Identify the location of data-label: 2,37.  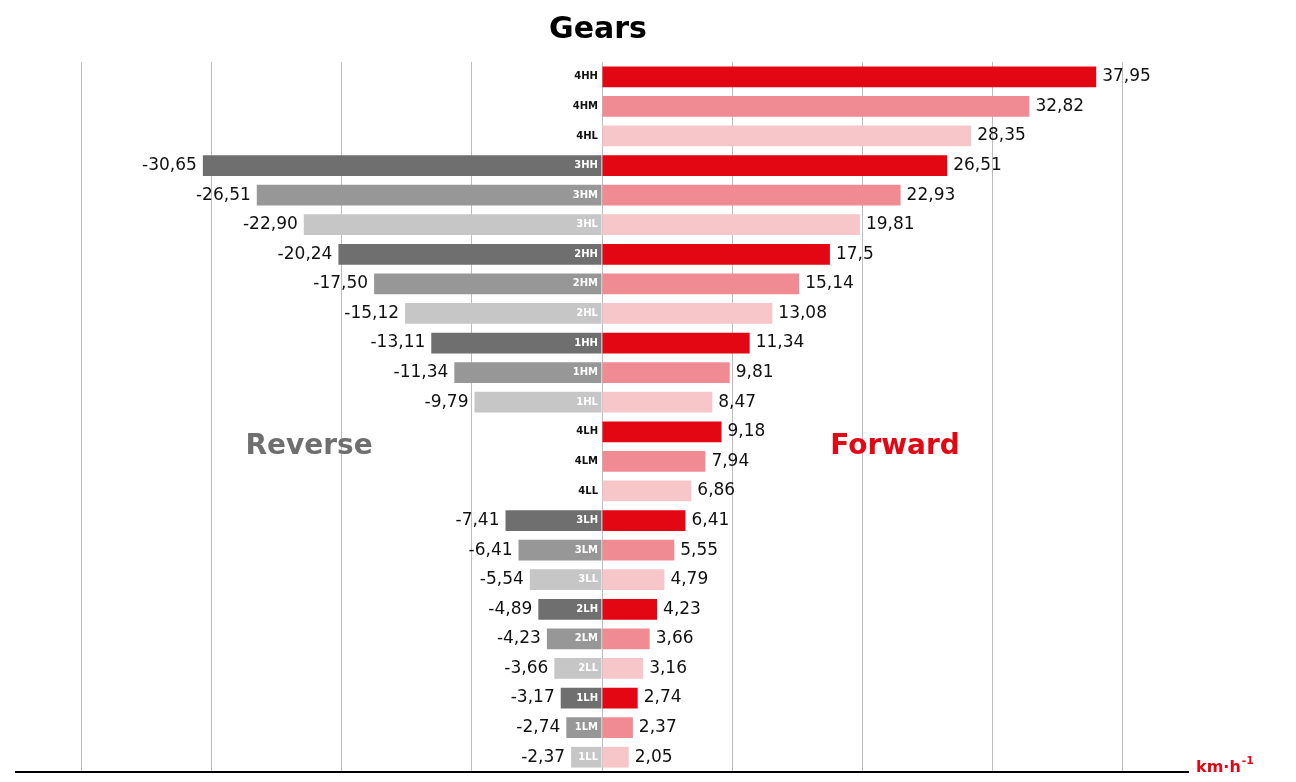
(657, 726).